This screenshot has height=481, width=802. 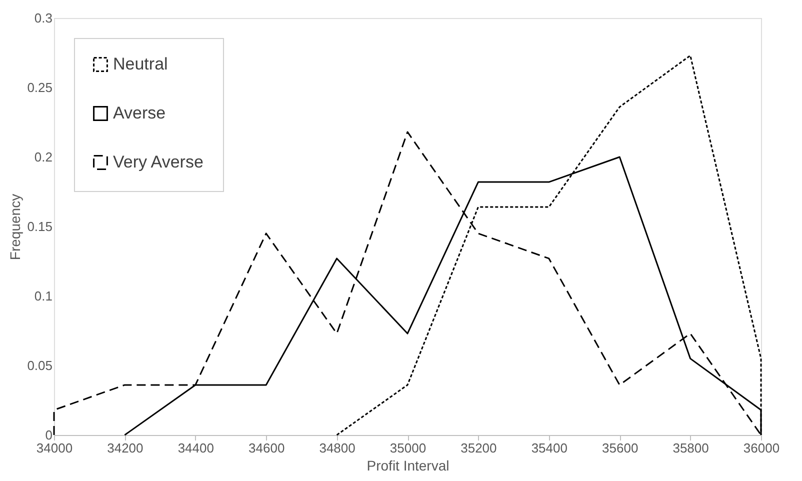 What do you see at coordinates (48, 435) in the screenshot?
I see `y-tick-label: 0` at bounding box center [48, 435].